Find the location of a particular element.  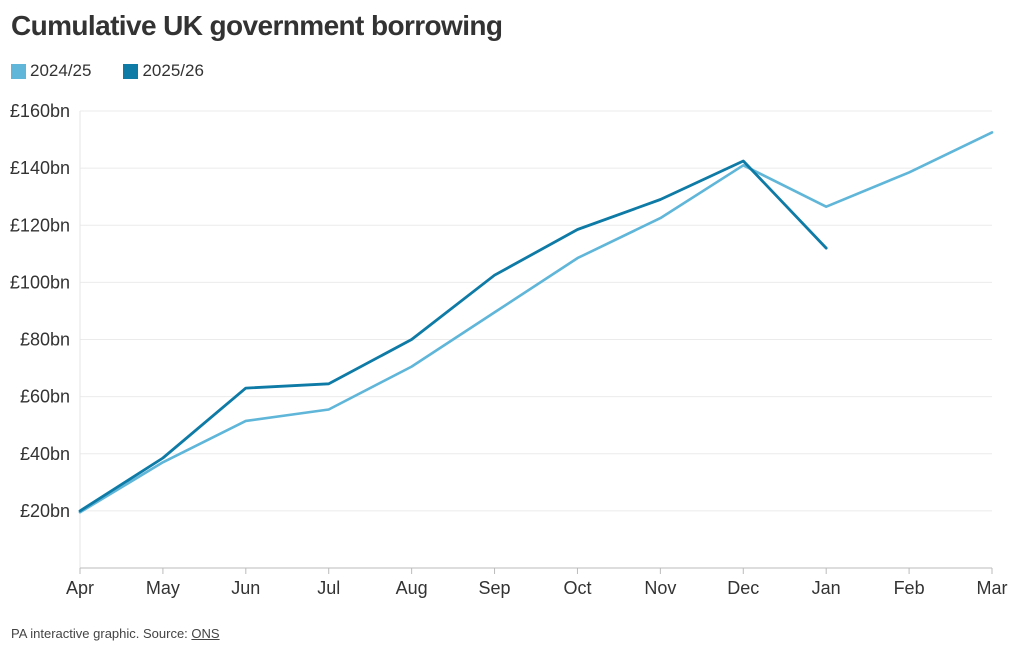

chart-title: Cumulative UK government borrowing is located at coordinates (257, 25).